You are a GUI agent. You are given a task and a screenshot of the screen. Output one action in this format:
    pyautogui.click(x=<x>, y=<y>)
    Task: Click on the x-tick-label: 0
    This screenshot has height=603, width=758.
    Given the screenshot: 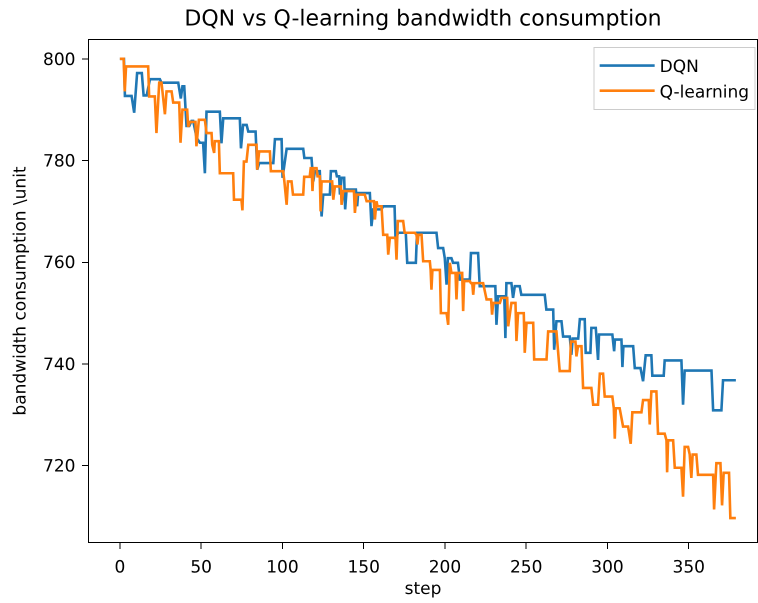 What is the action you would take?
    pyautogui.click(x=120, y=568)
    